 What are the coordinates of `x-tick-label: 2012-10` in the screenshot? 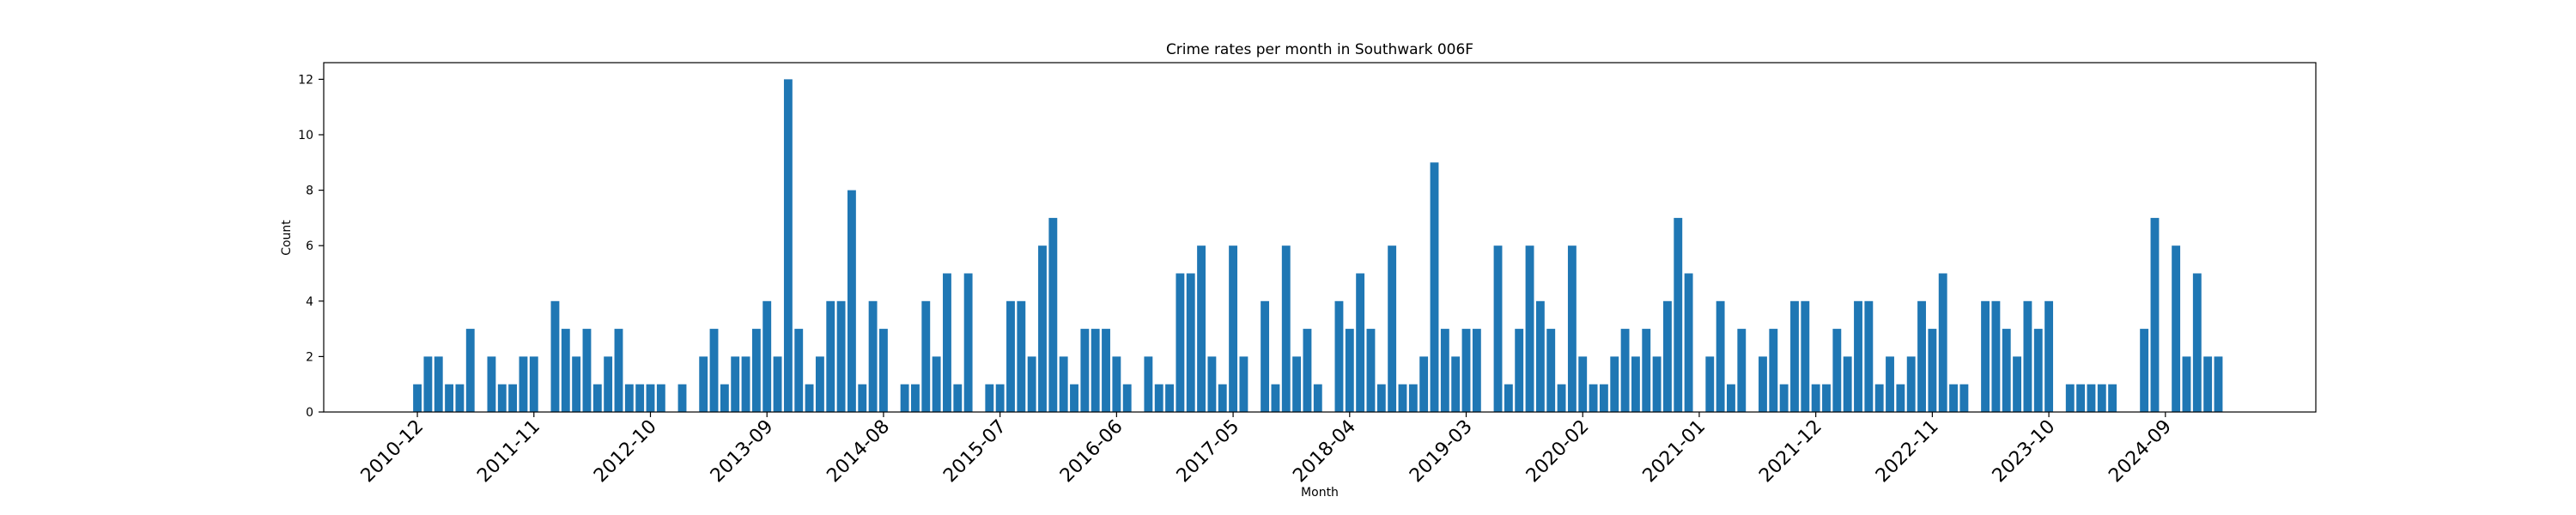 It's located at (625, 452).